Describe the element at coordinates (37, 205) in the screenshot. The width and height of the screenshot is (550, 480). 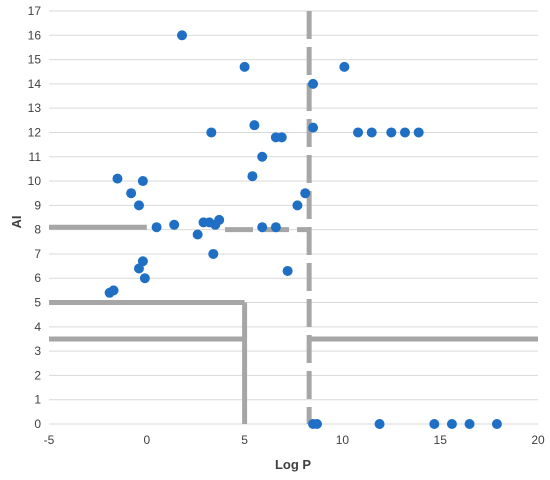
I see `y-tick-label: 9` at that location.